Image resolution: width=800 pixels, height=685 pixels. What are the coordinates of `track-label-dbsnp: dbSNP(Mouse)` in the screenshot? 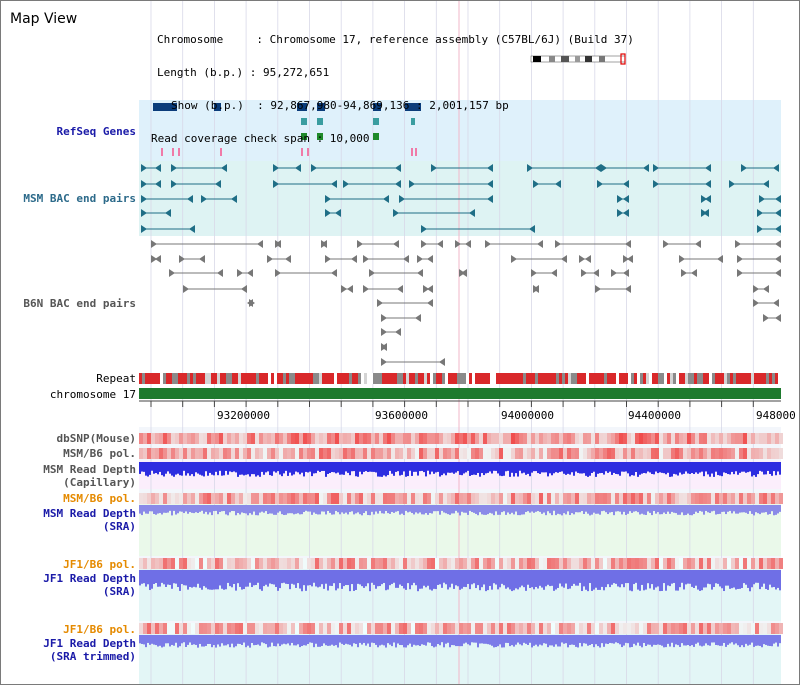 It's located at (96, 438).